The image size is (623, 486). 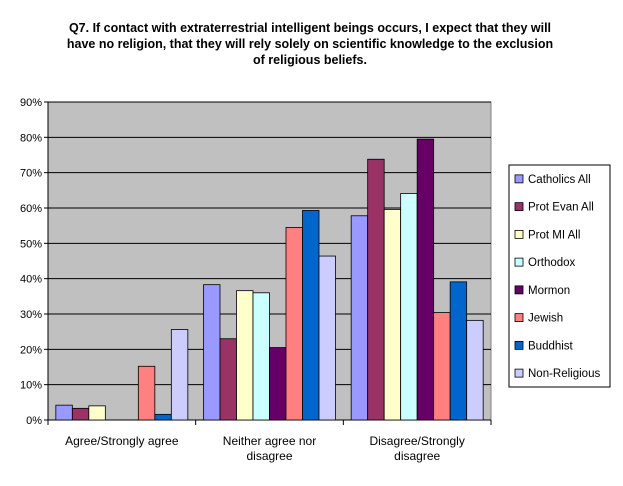 What do you see at coordinates (31, 315) in the screenshot?
I see `y-tick-label: 30%` at bounding box center [31, 315].